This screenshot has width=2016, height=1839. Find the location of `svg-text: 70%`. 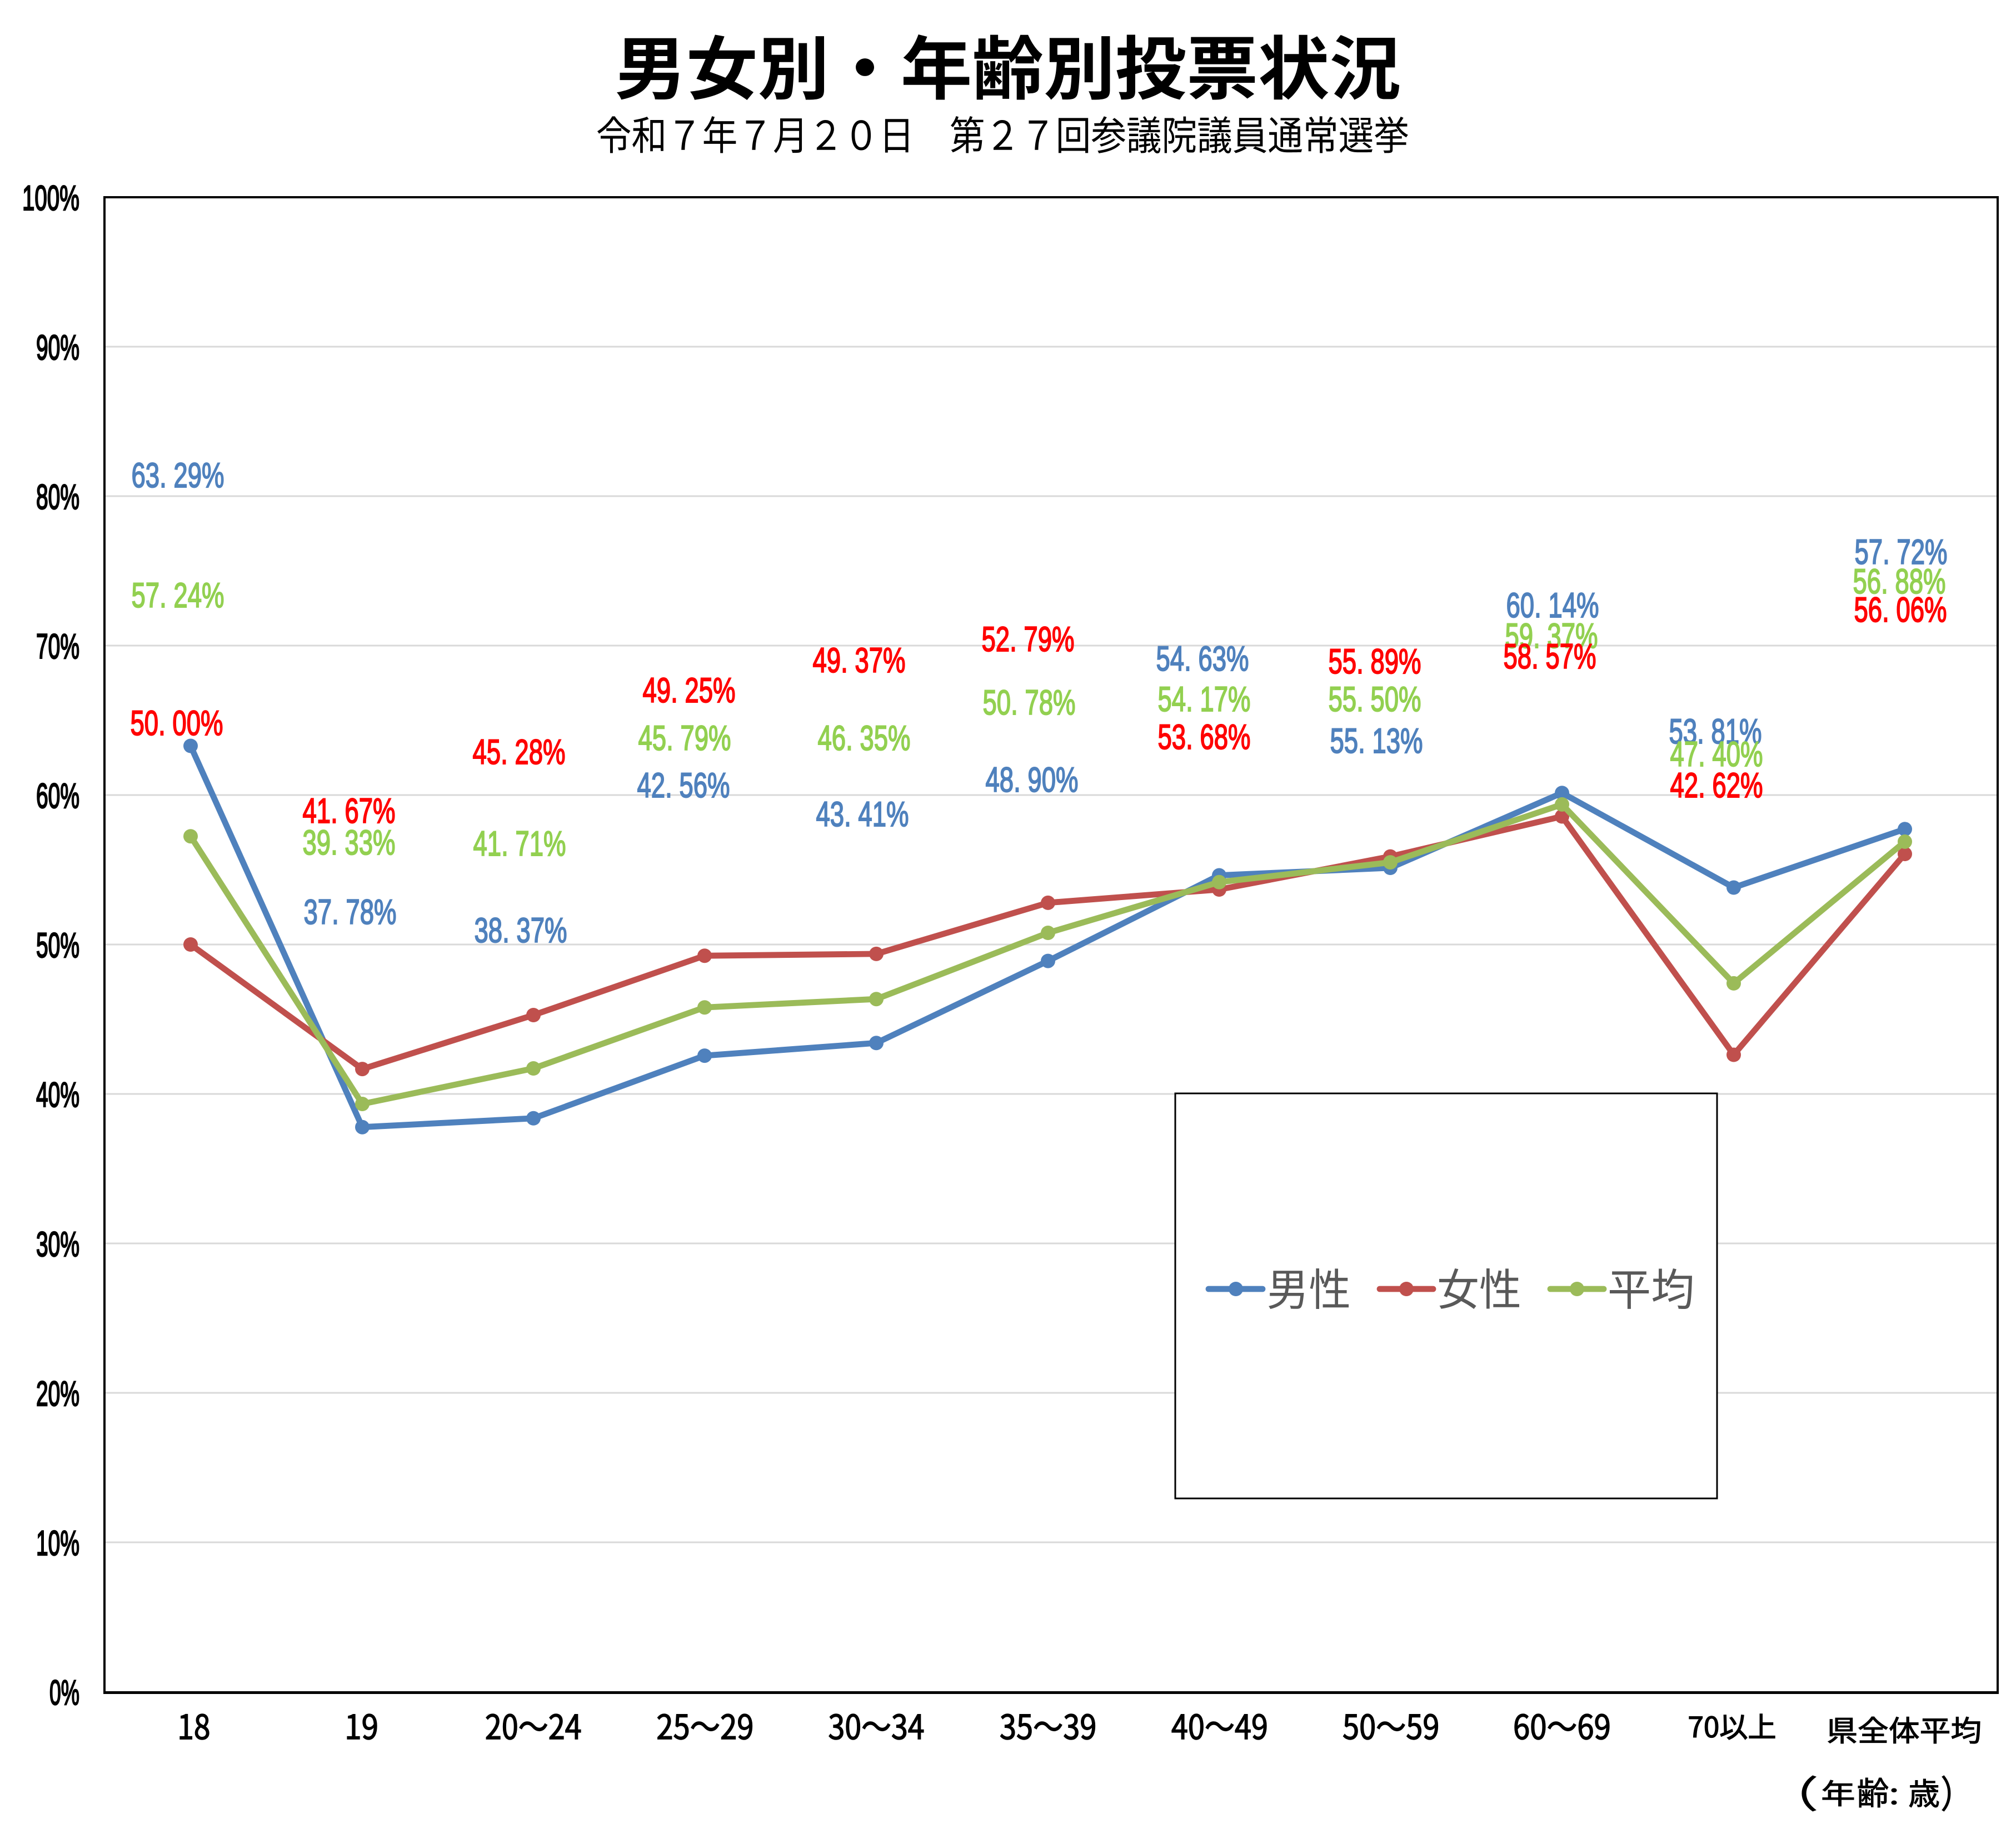

svg-text: 70% is located at coordinates (57, 646).